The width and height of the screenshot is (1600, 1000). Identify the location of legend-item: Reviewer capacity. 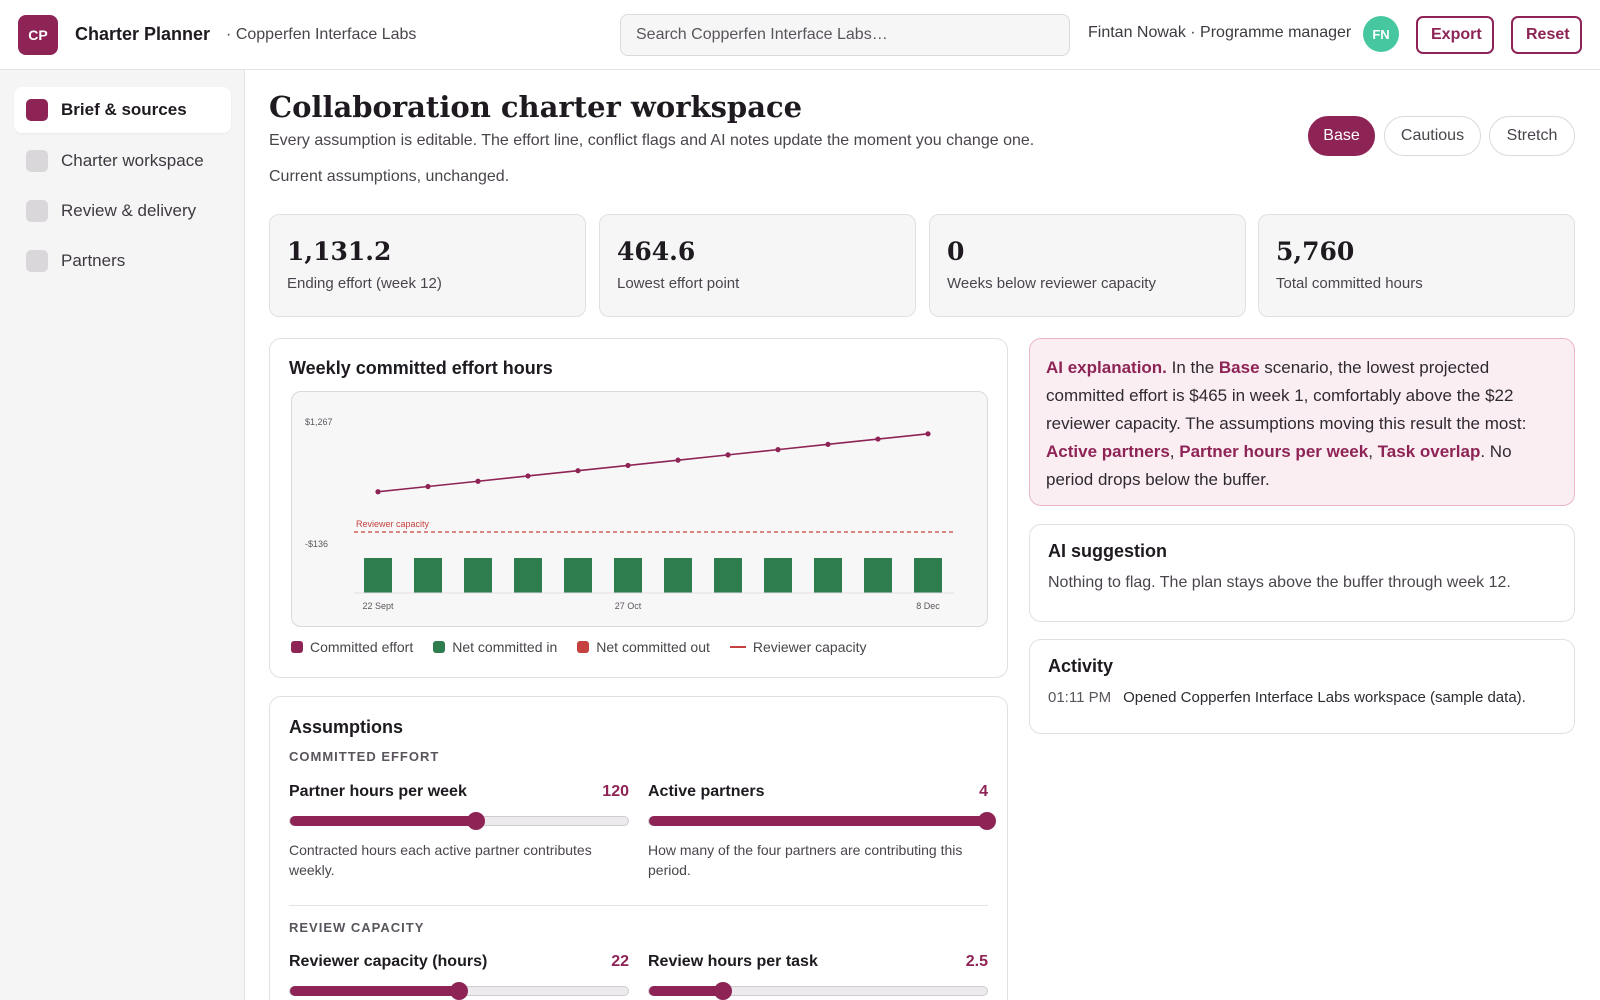
(798, 647).